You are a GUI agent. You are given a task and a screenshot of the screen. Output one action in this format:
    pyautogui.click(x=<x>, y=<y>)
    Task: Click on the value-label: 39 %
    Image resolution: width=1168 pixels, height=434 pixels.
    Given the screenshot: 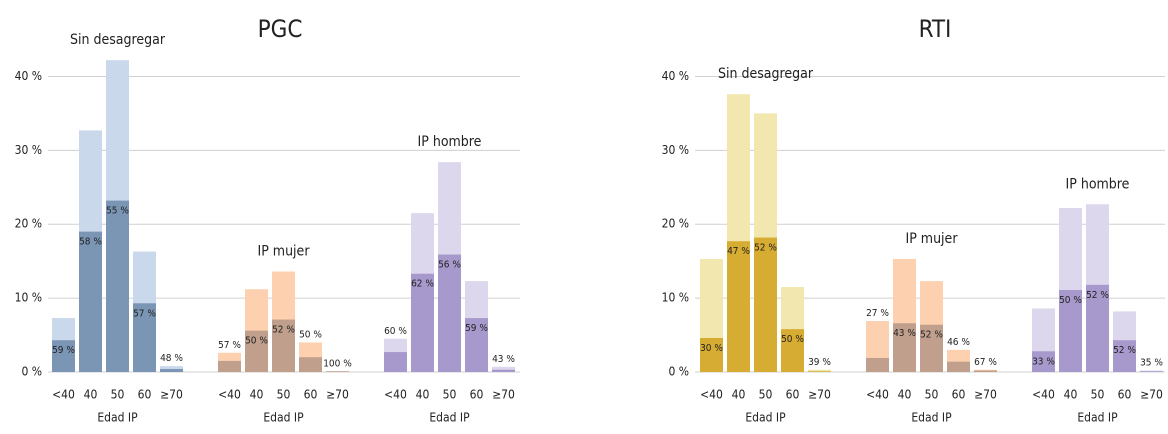 What is the action you would take?
    pyautogui.click(x=819, y=362)
    